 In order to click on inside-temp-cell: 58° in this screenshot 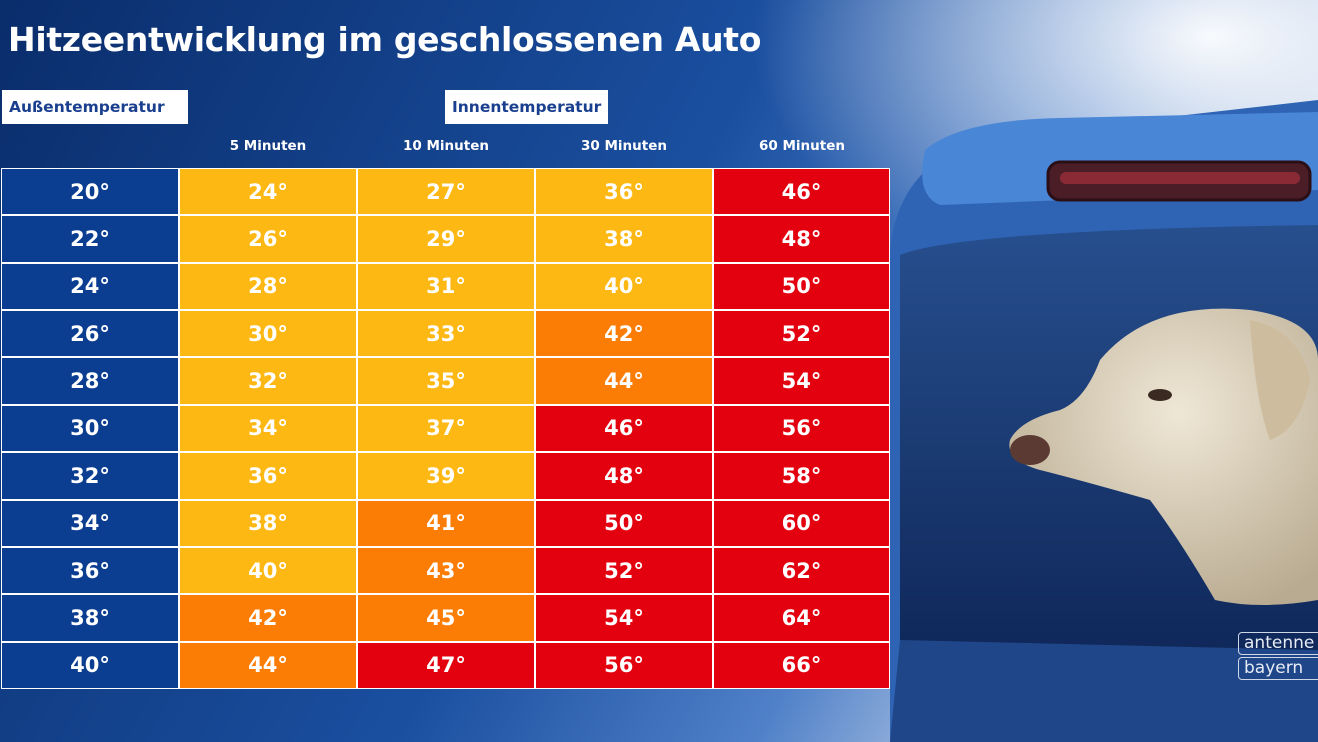, I will do `click(801, 476)`.